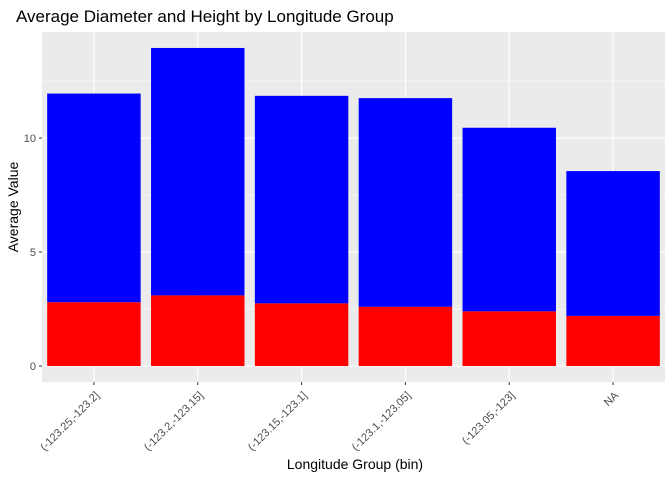 The image size is (672, 480). What do you see at coordinates (70, 422) in the screenshot?
I see `x-tick-label: (-123.25,-123.2]` at bounding box center [70, 422].